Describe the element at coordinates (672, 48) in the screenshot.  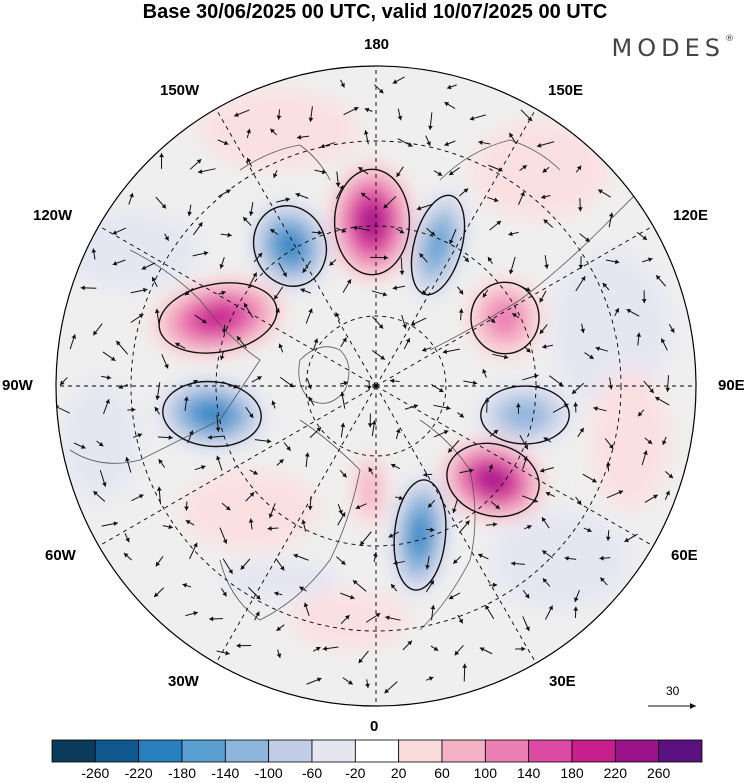
I see `modes-logo: MODES®` at that location.